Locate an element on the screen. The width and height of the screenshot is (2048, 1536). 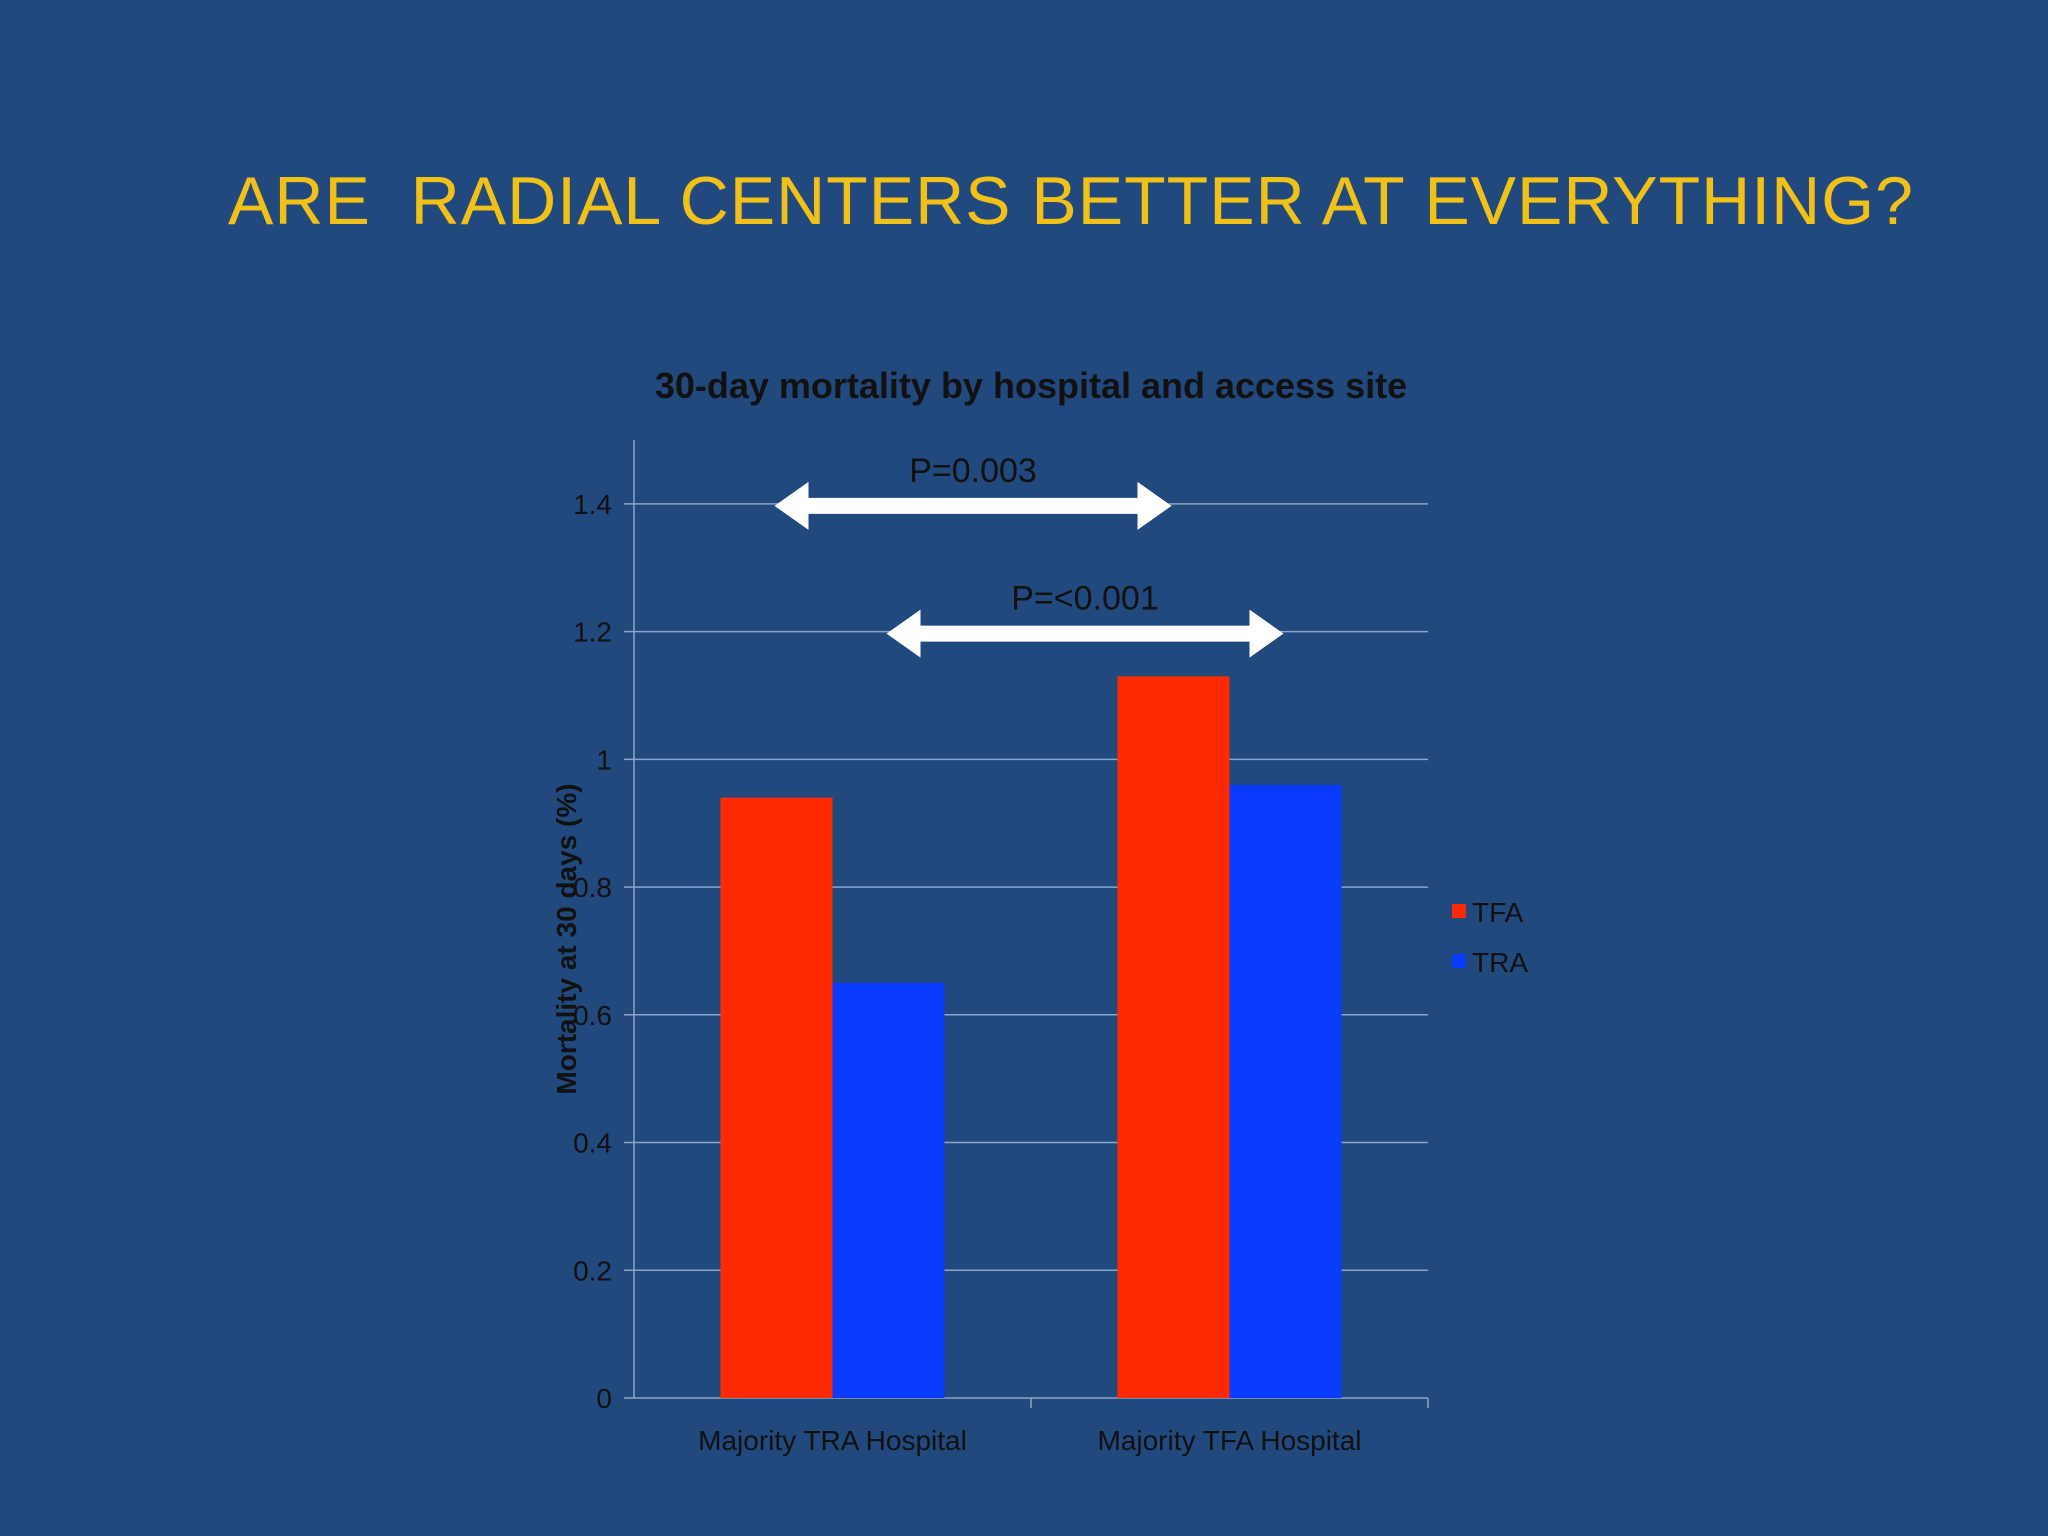
legend-label-tfa: TFA is located at coordinates (1498, 912).